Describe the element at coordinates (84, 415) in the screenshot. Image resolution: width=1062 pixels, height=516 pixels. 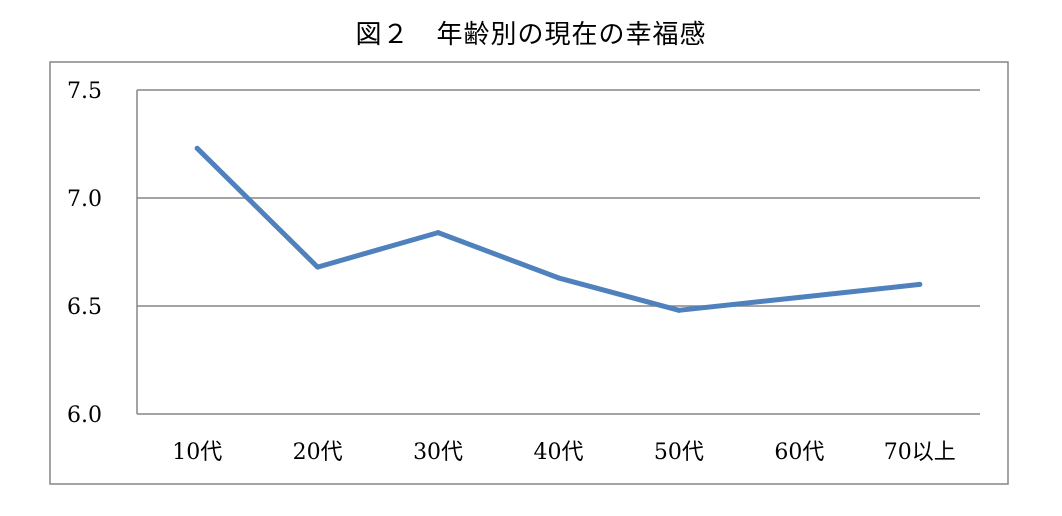
I see `y-tick-label: 6.0` at that location.